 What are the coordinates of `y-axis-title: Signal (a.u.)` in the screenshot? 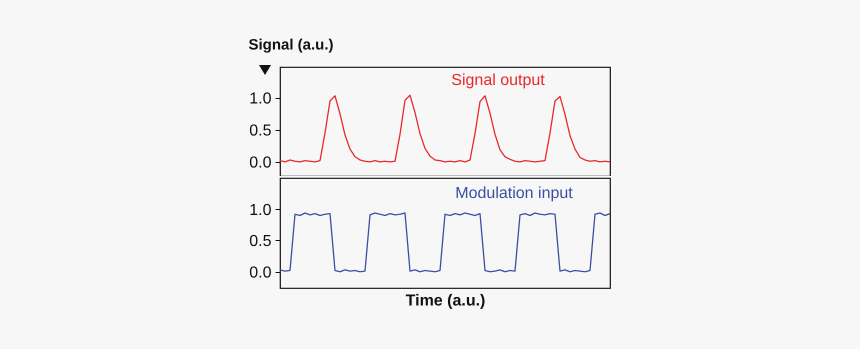 It's located at (291, 45).